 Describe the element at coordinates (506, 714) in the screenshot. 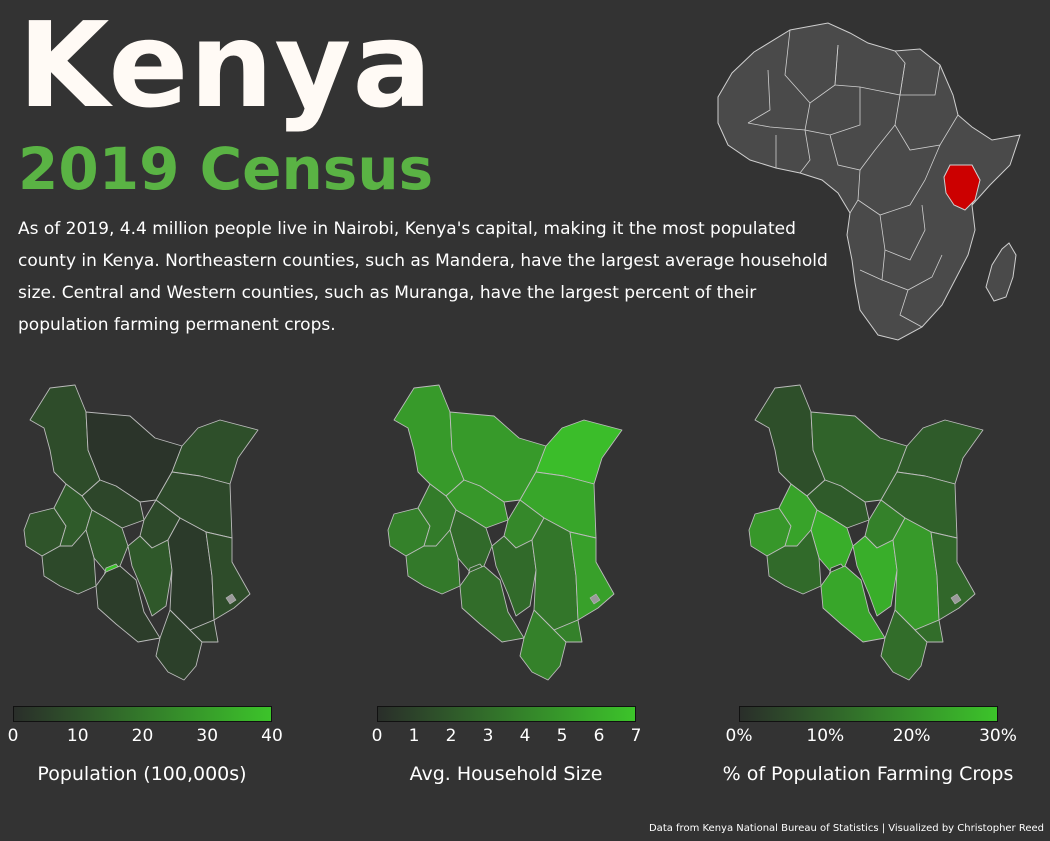

I see `household-size-colorbar` at that location.